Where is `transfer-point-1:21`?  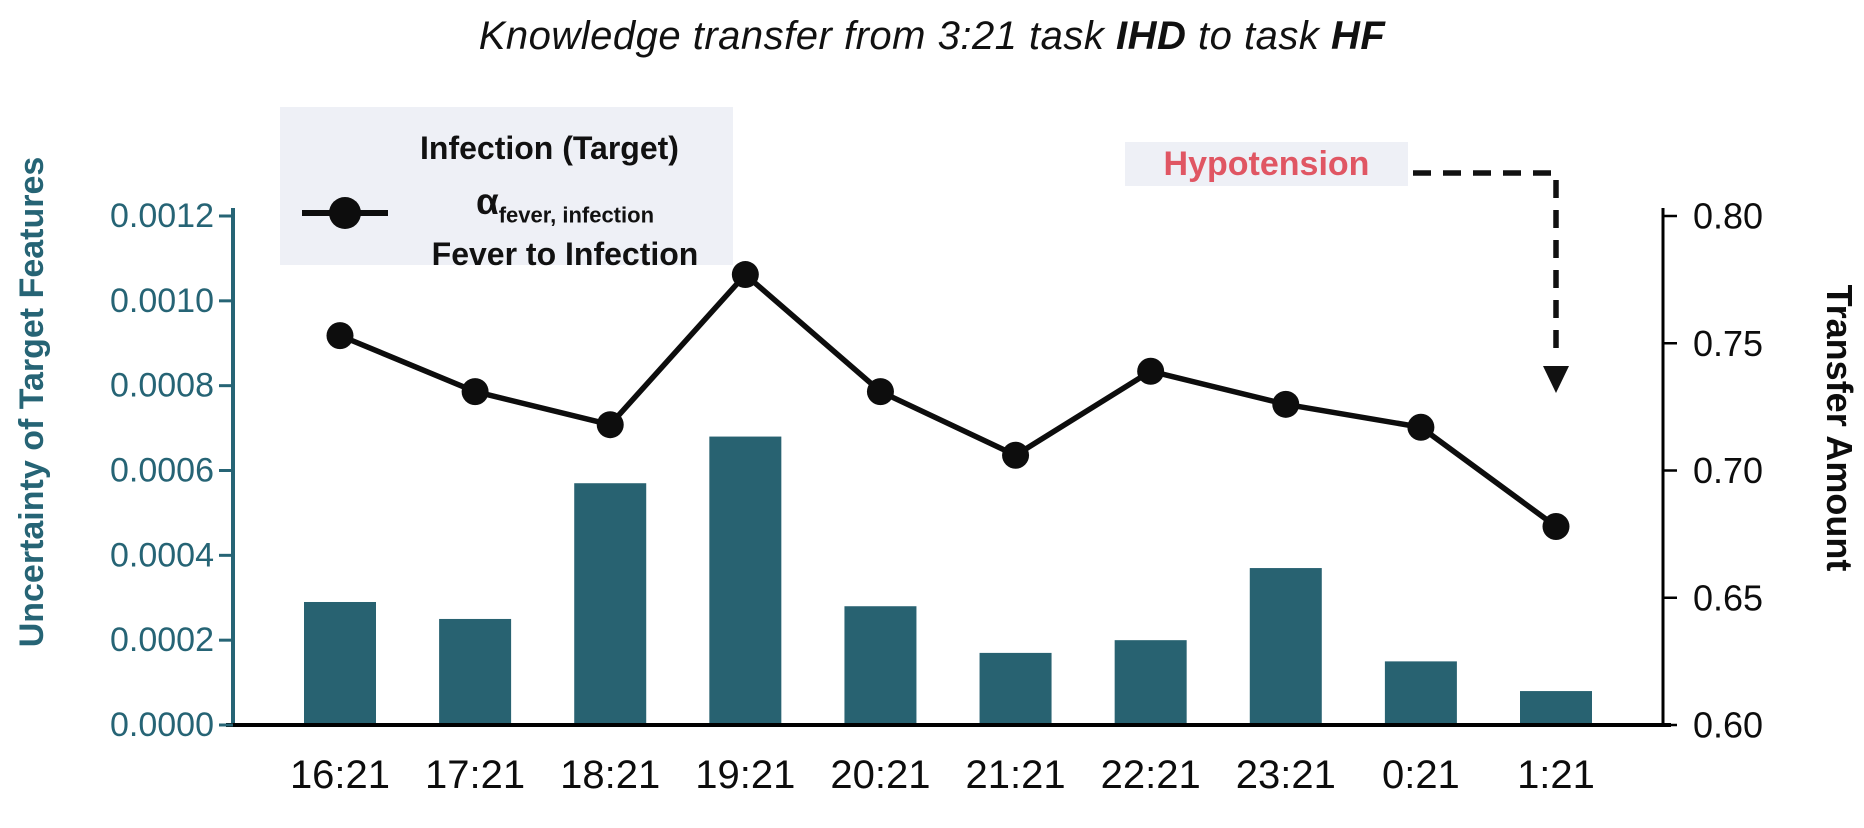 transfer-point-1:21 is located at coordinates (1556, 526).